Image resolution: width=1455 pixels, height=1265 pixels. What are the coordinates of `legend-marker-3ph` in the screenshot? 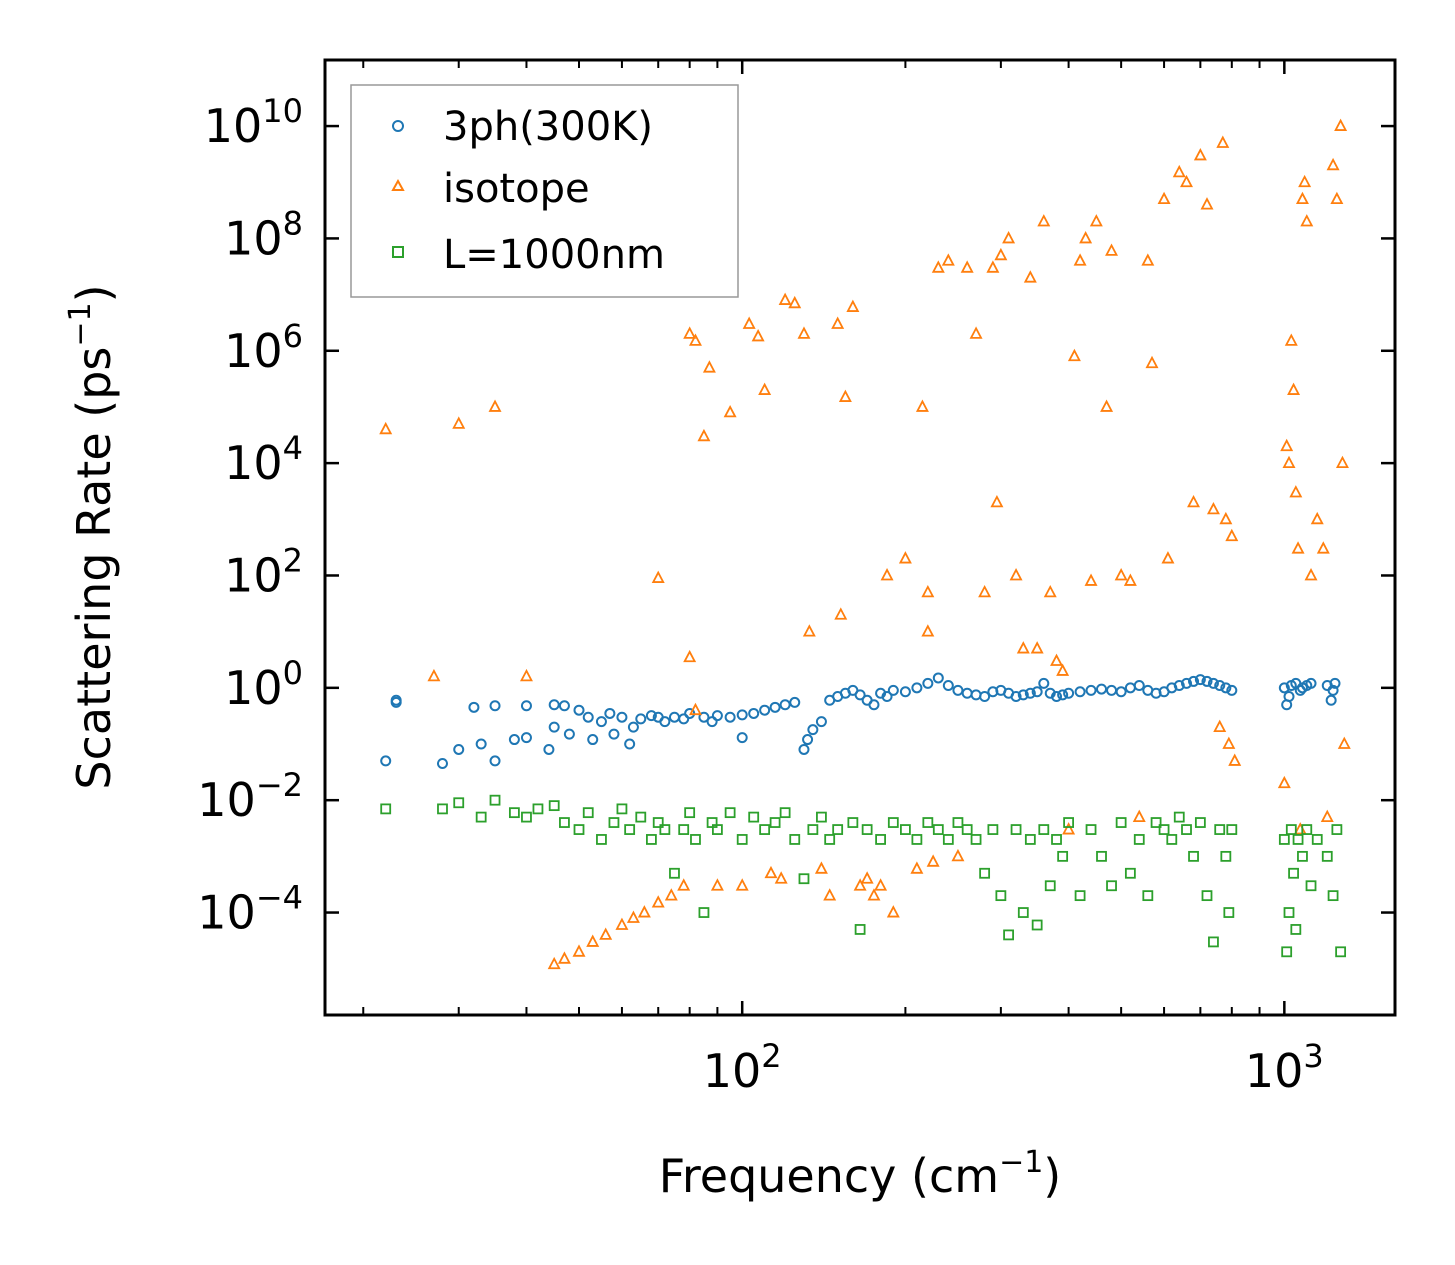 It's located at (398, 126).